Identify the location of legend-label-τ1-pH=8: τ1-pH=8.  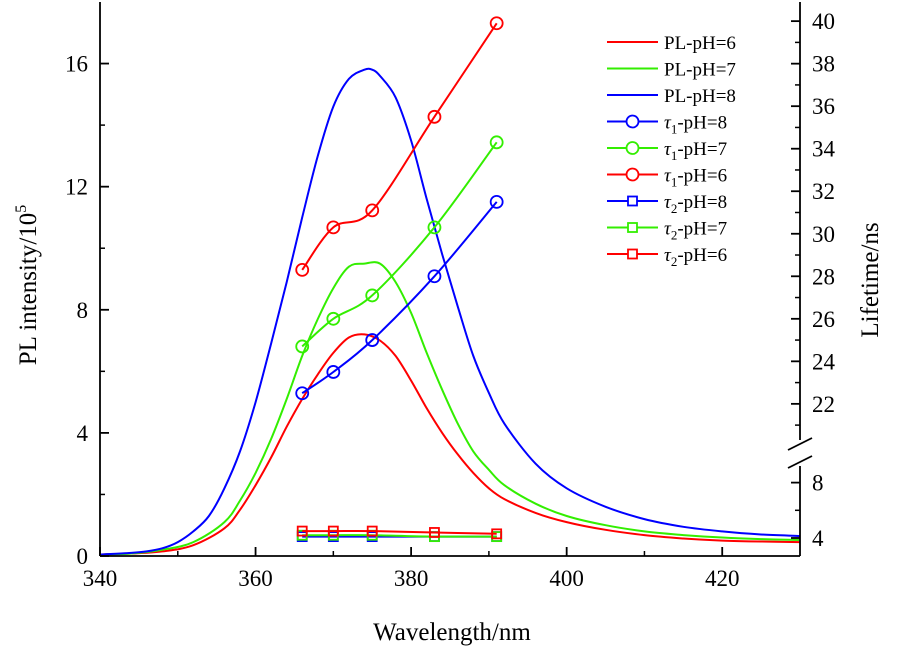
(695, 125).